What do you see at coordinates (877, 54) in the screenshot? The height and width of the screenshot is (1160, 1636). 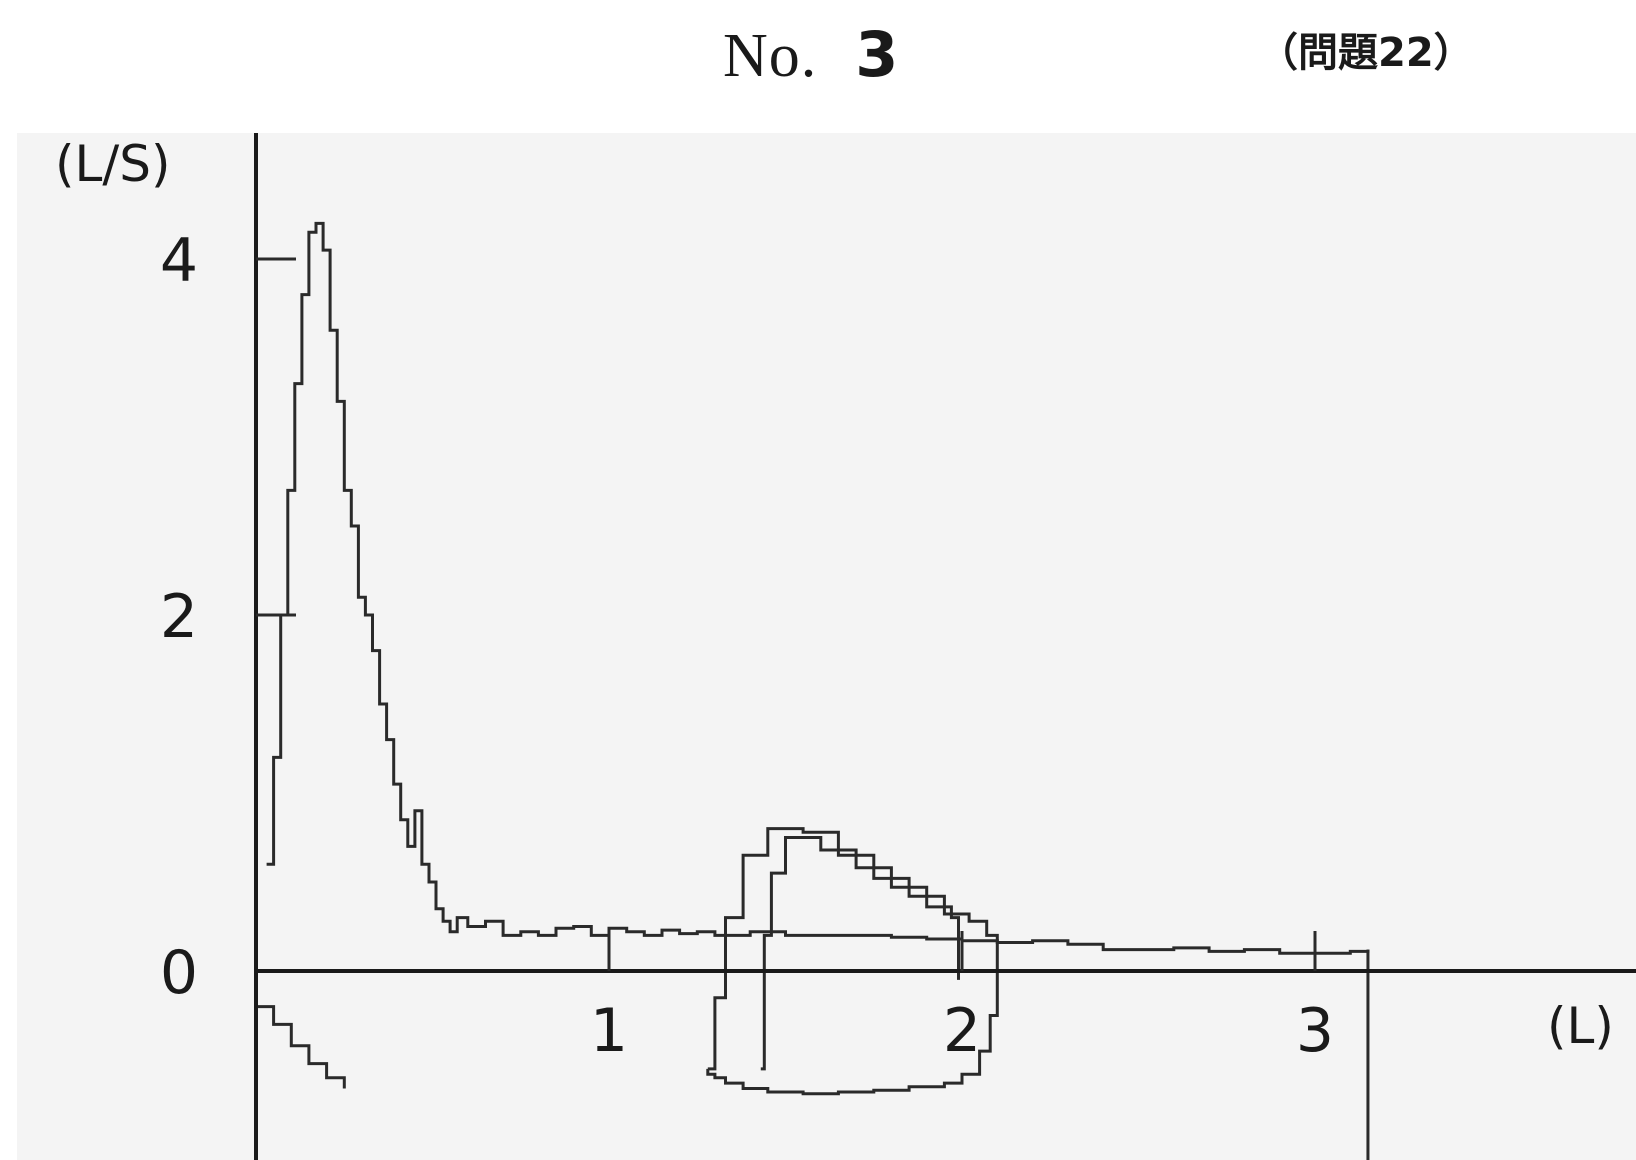 I see `page-number: 3` at bounding box center [877, 54].